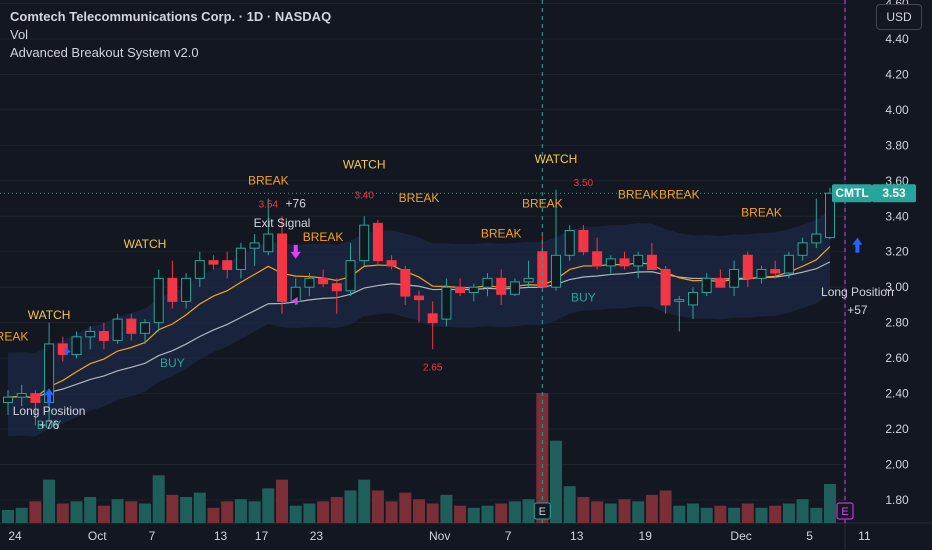 The height and width of the screenshot is (550, 932). I want to click on note-label: Exit Signal, so click(282, 223).